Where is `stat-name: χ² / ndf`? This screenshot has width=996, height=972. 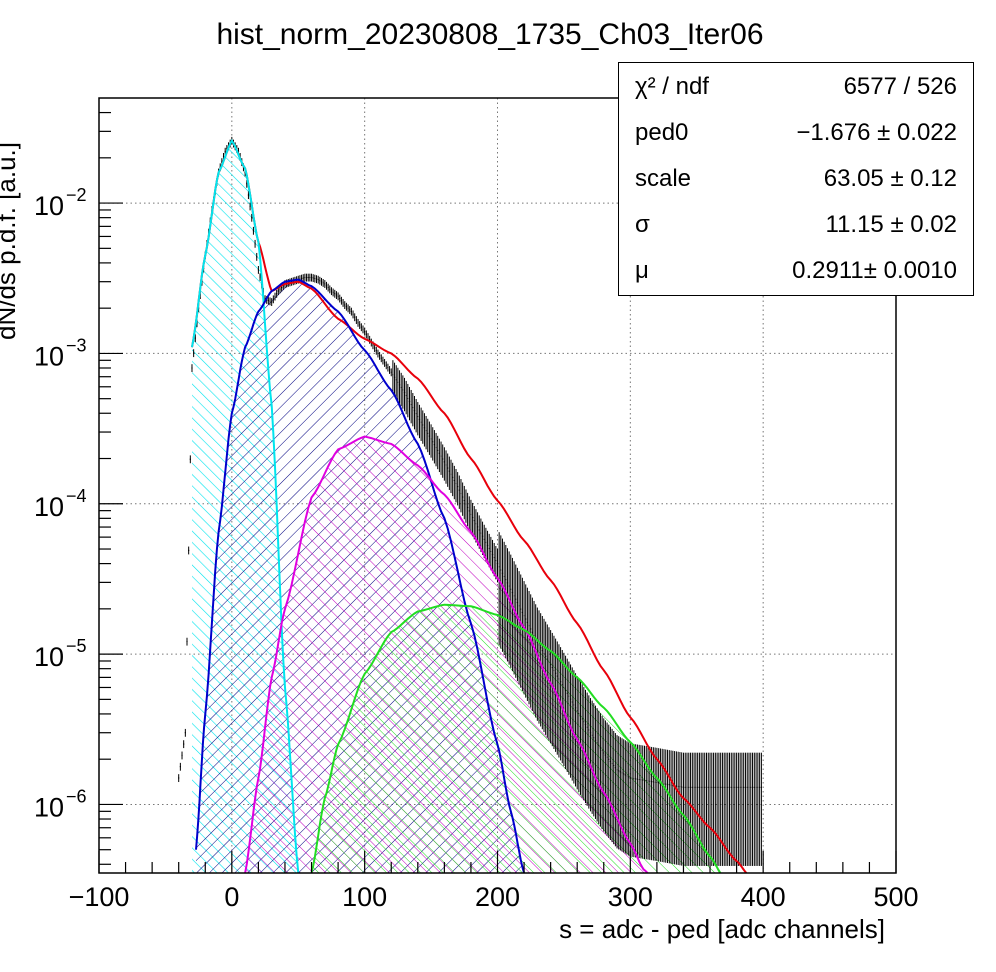 stat-name: χ² / ndf is located at coordinates (672, 86).